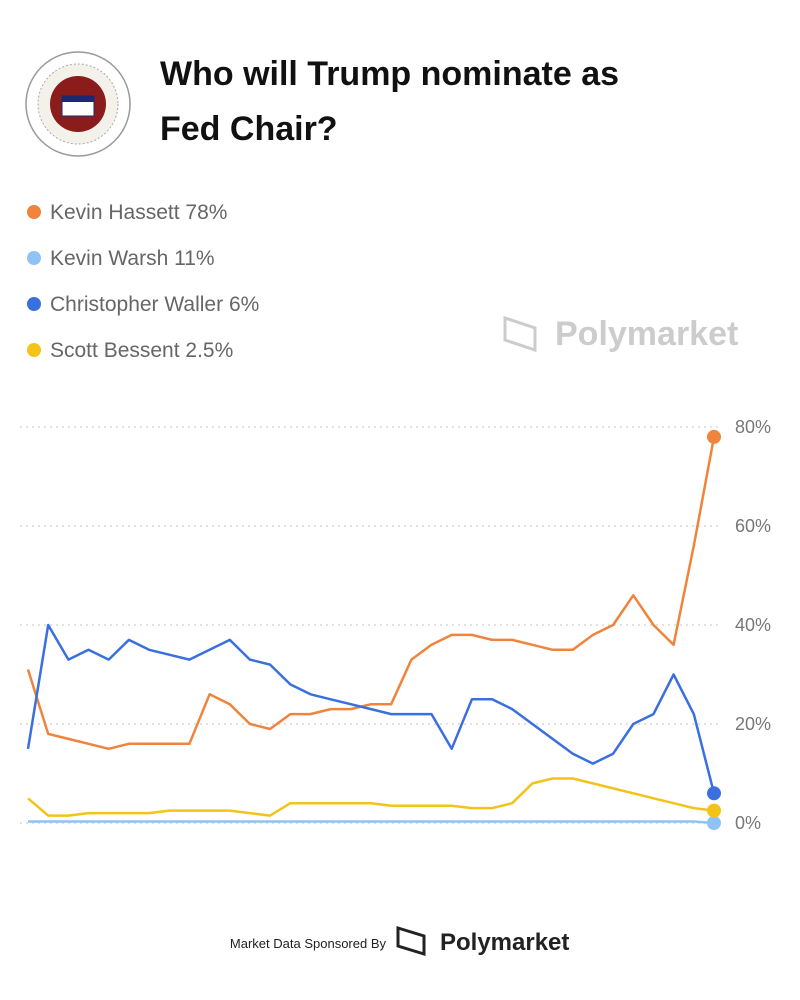  Describe the element at coordinates (411, 941) in the screenshot. I see `brand-logo` at that location.